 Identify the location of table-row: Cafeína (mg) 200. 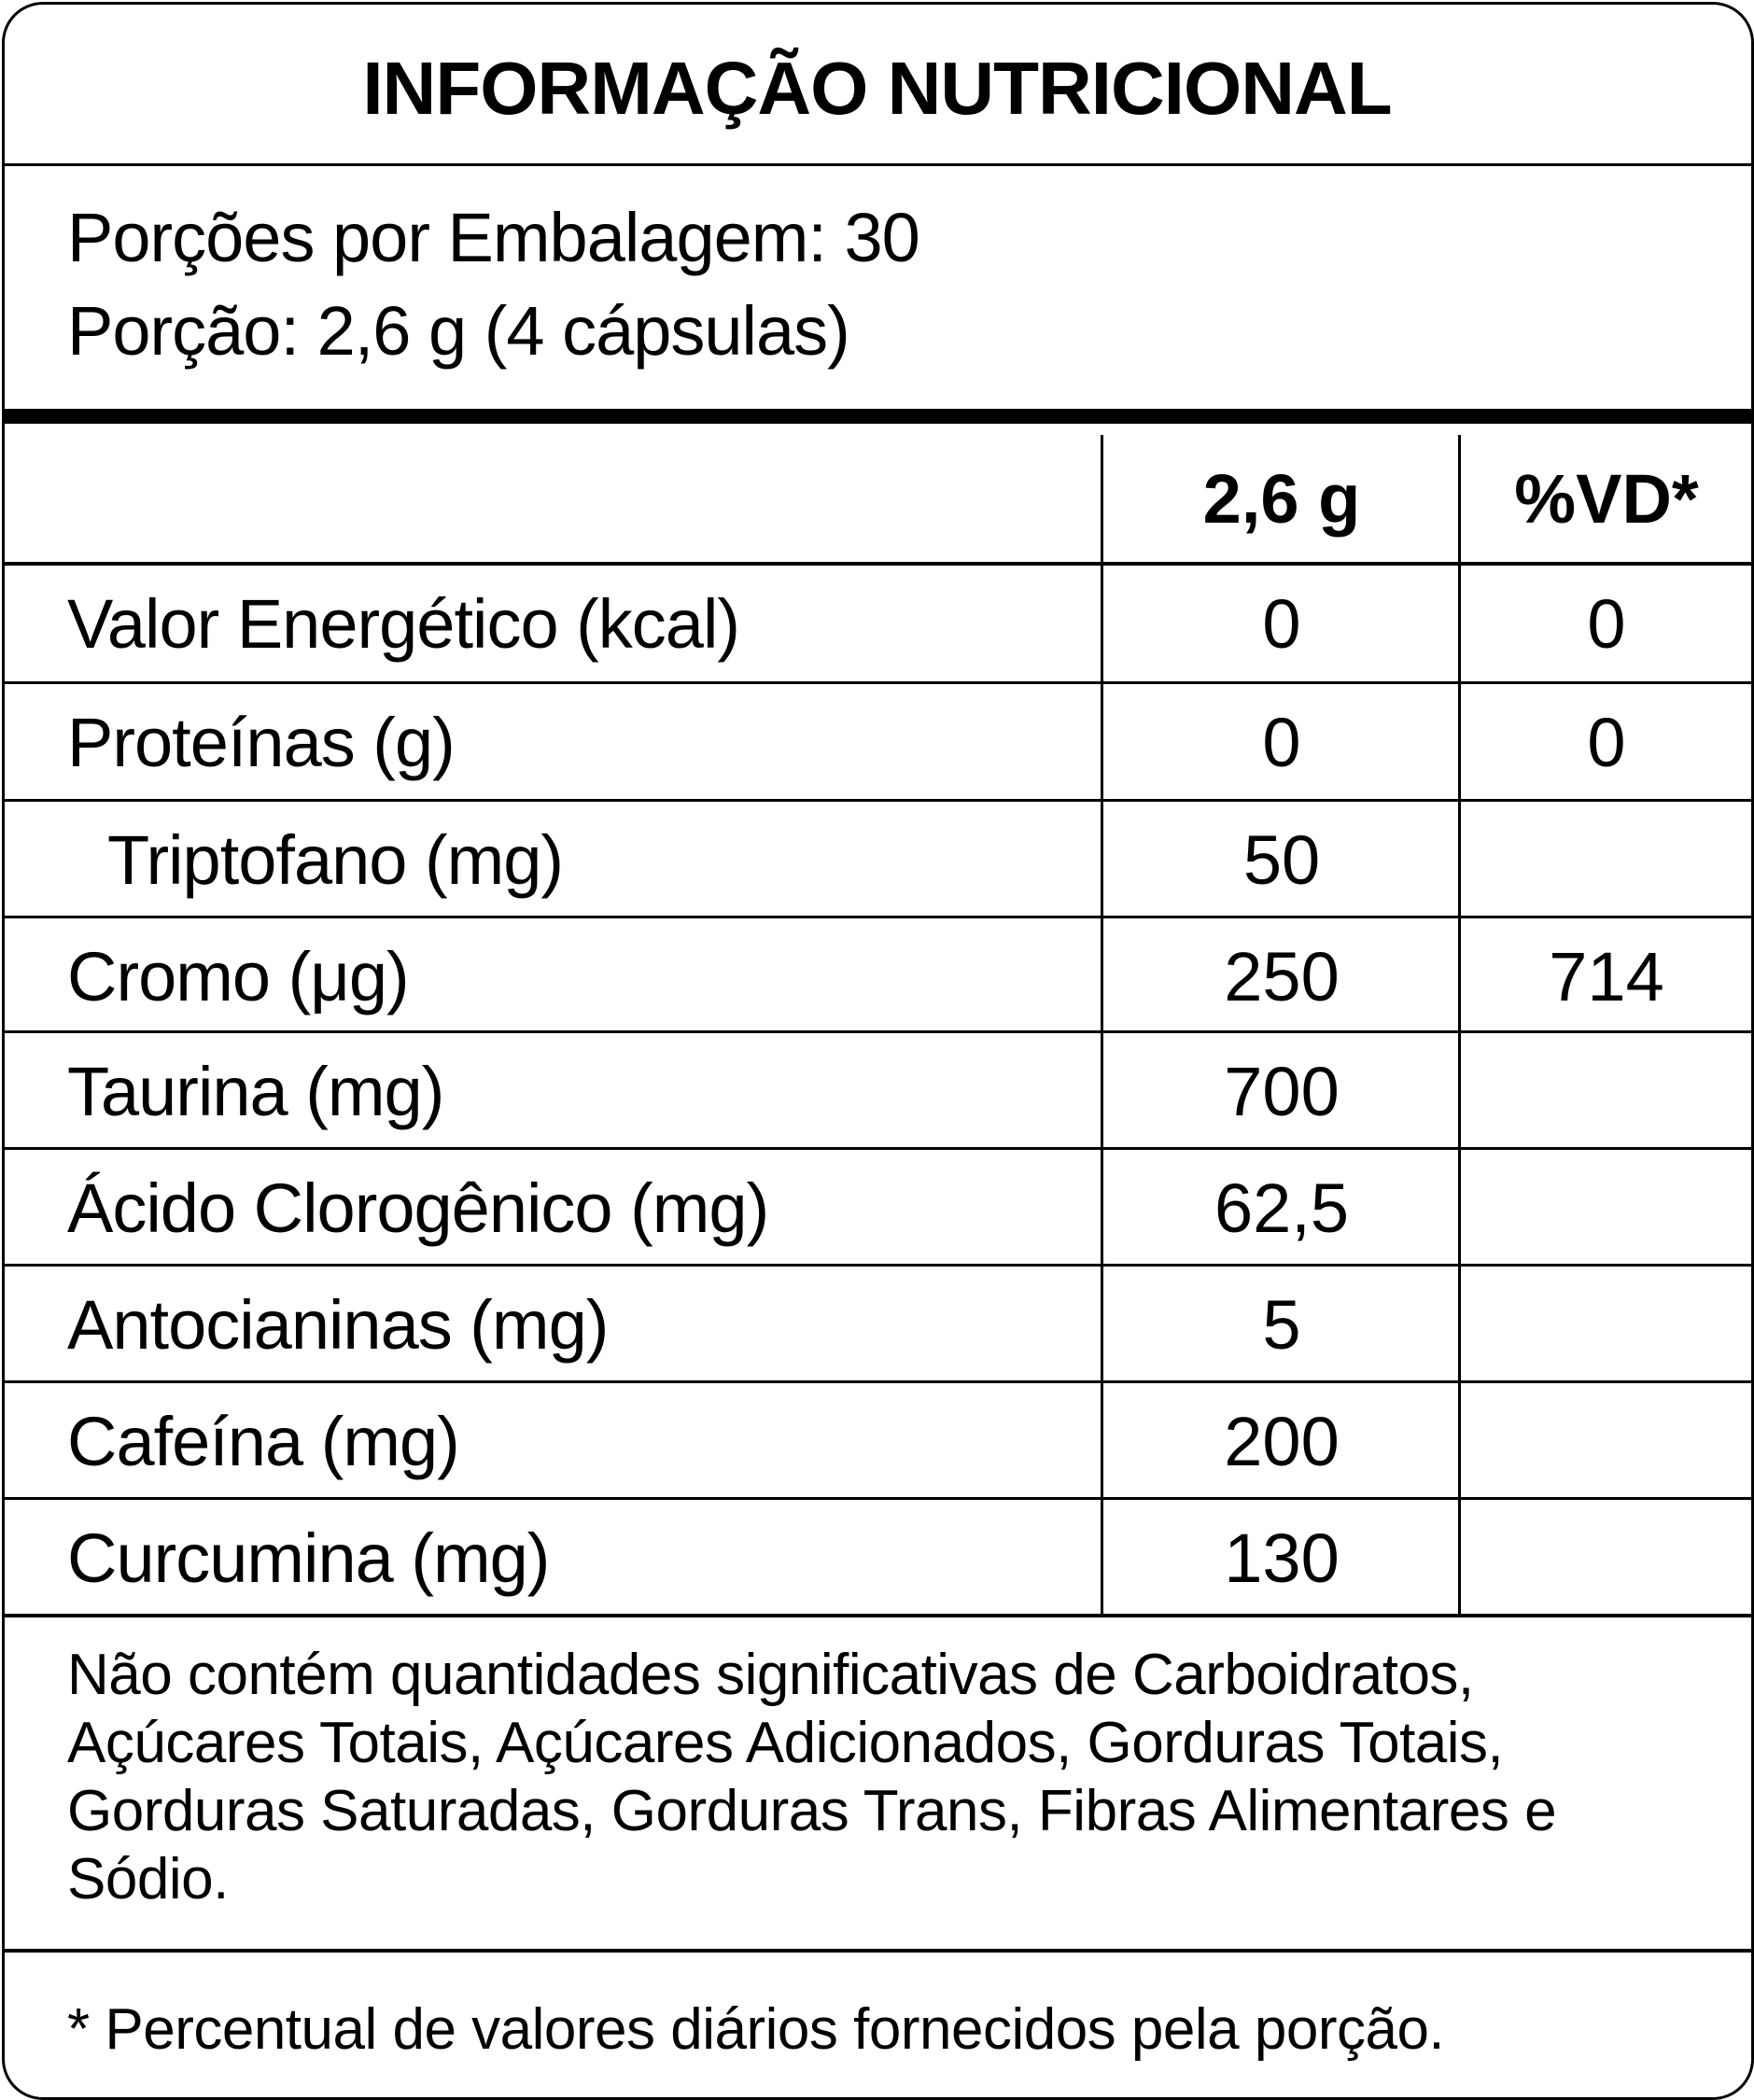
(877, 1441).